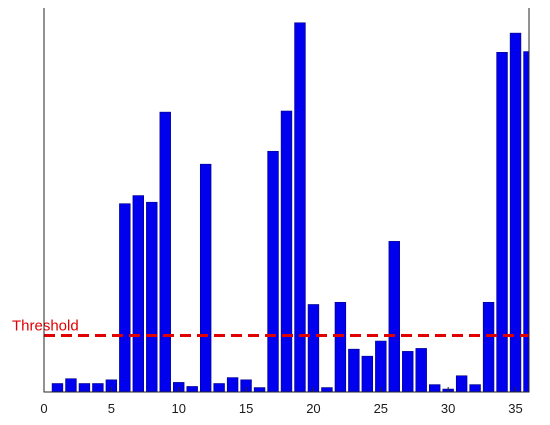  What do you see at coordinates (381, 408) in the screenshot?
I see `x-tick-label-25: 25` at bounding box center [381, 408].